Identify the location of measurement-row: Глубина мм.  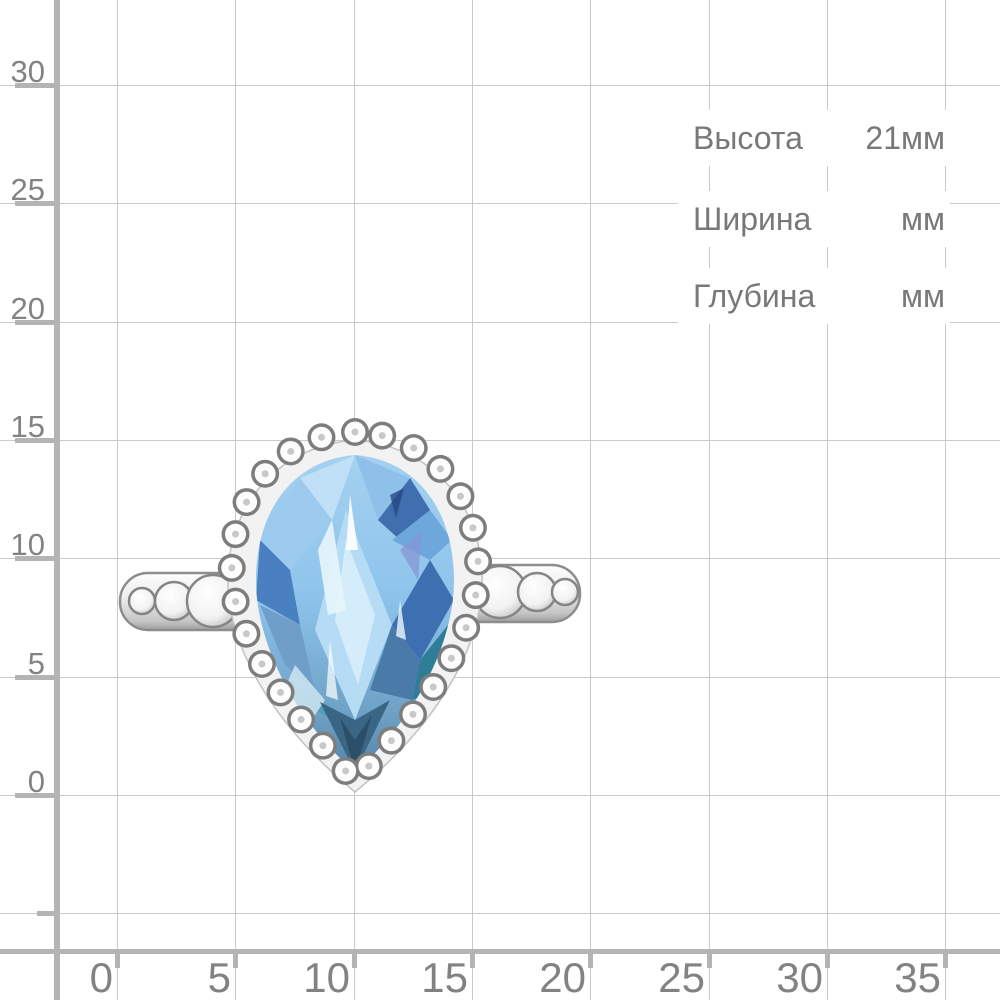
(814, 296).